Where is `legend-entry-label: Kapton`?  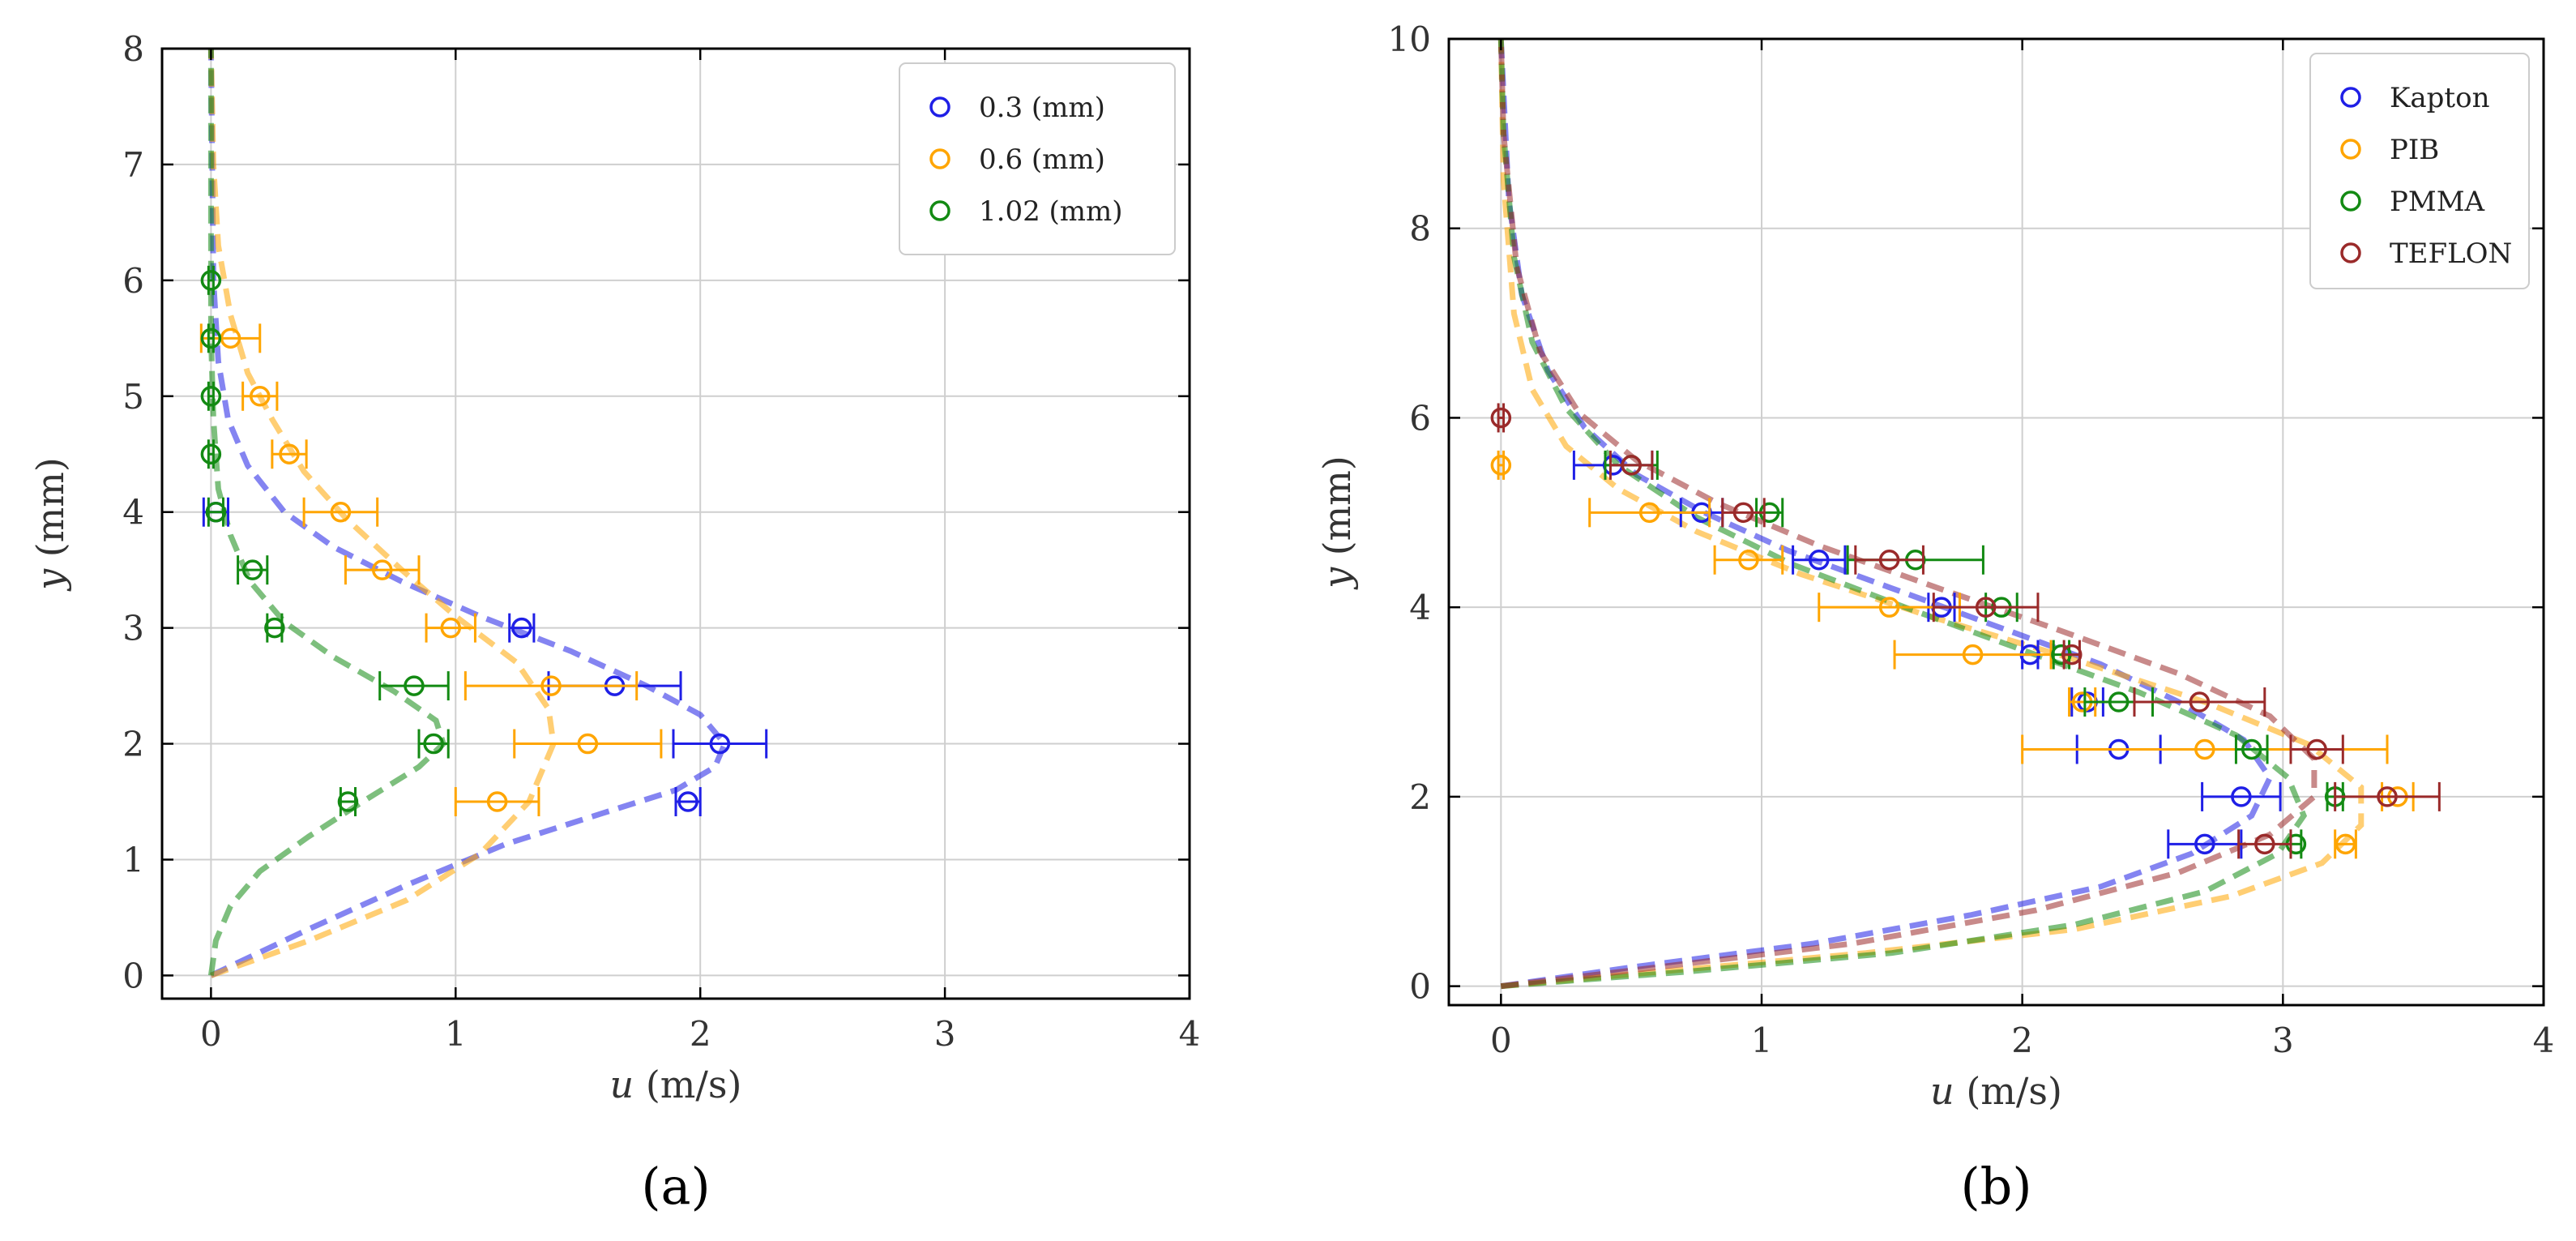 legend-entry-label: Kapton is located at coordinates (2439, 98).